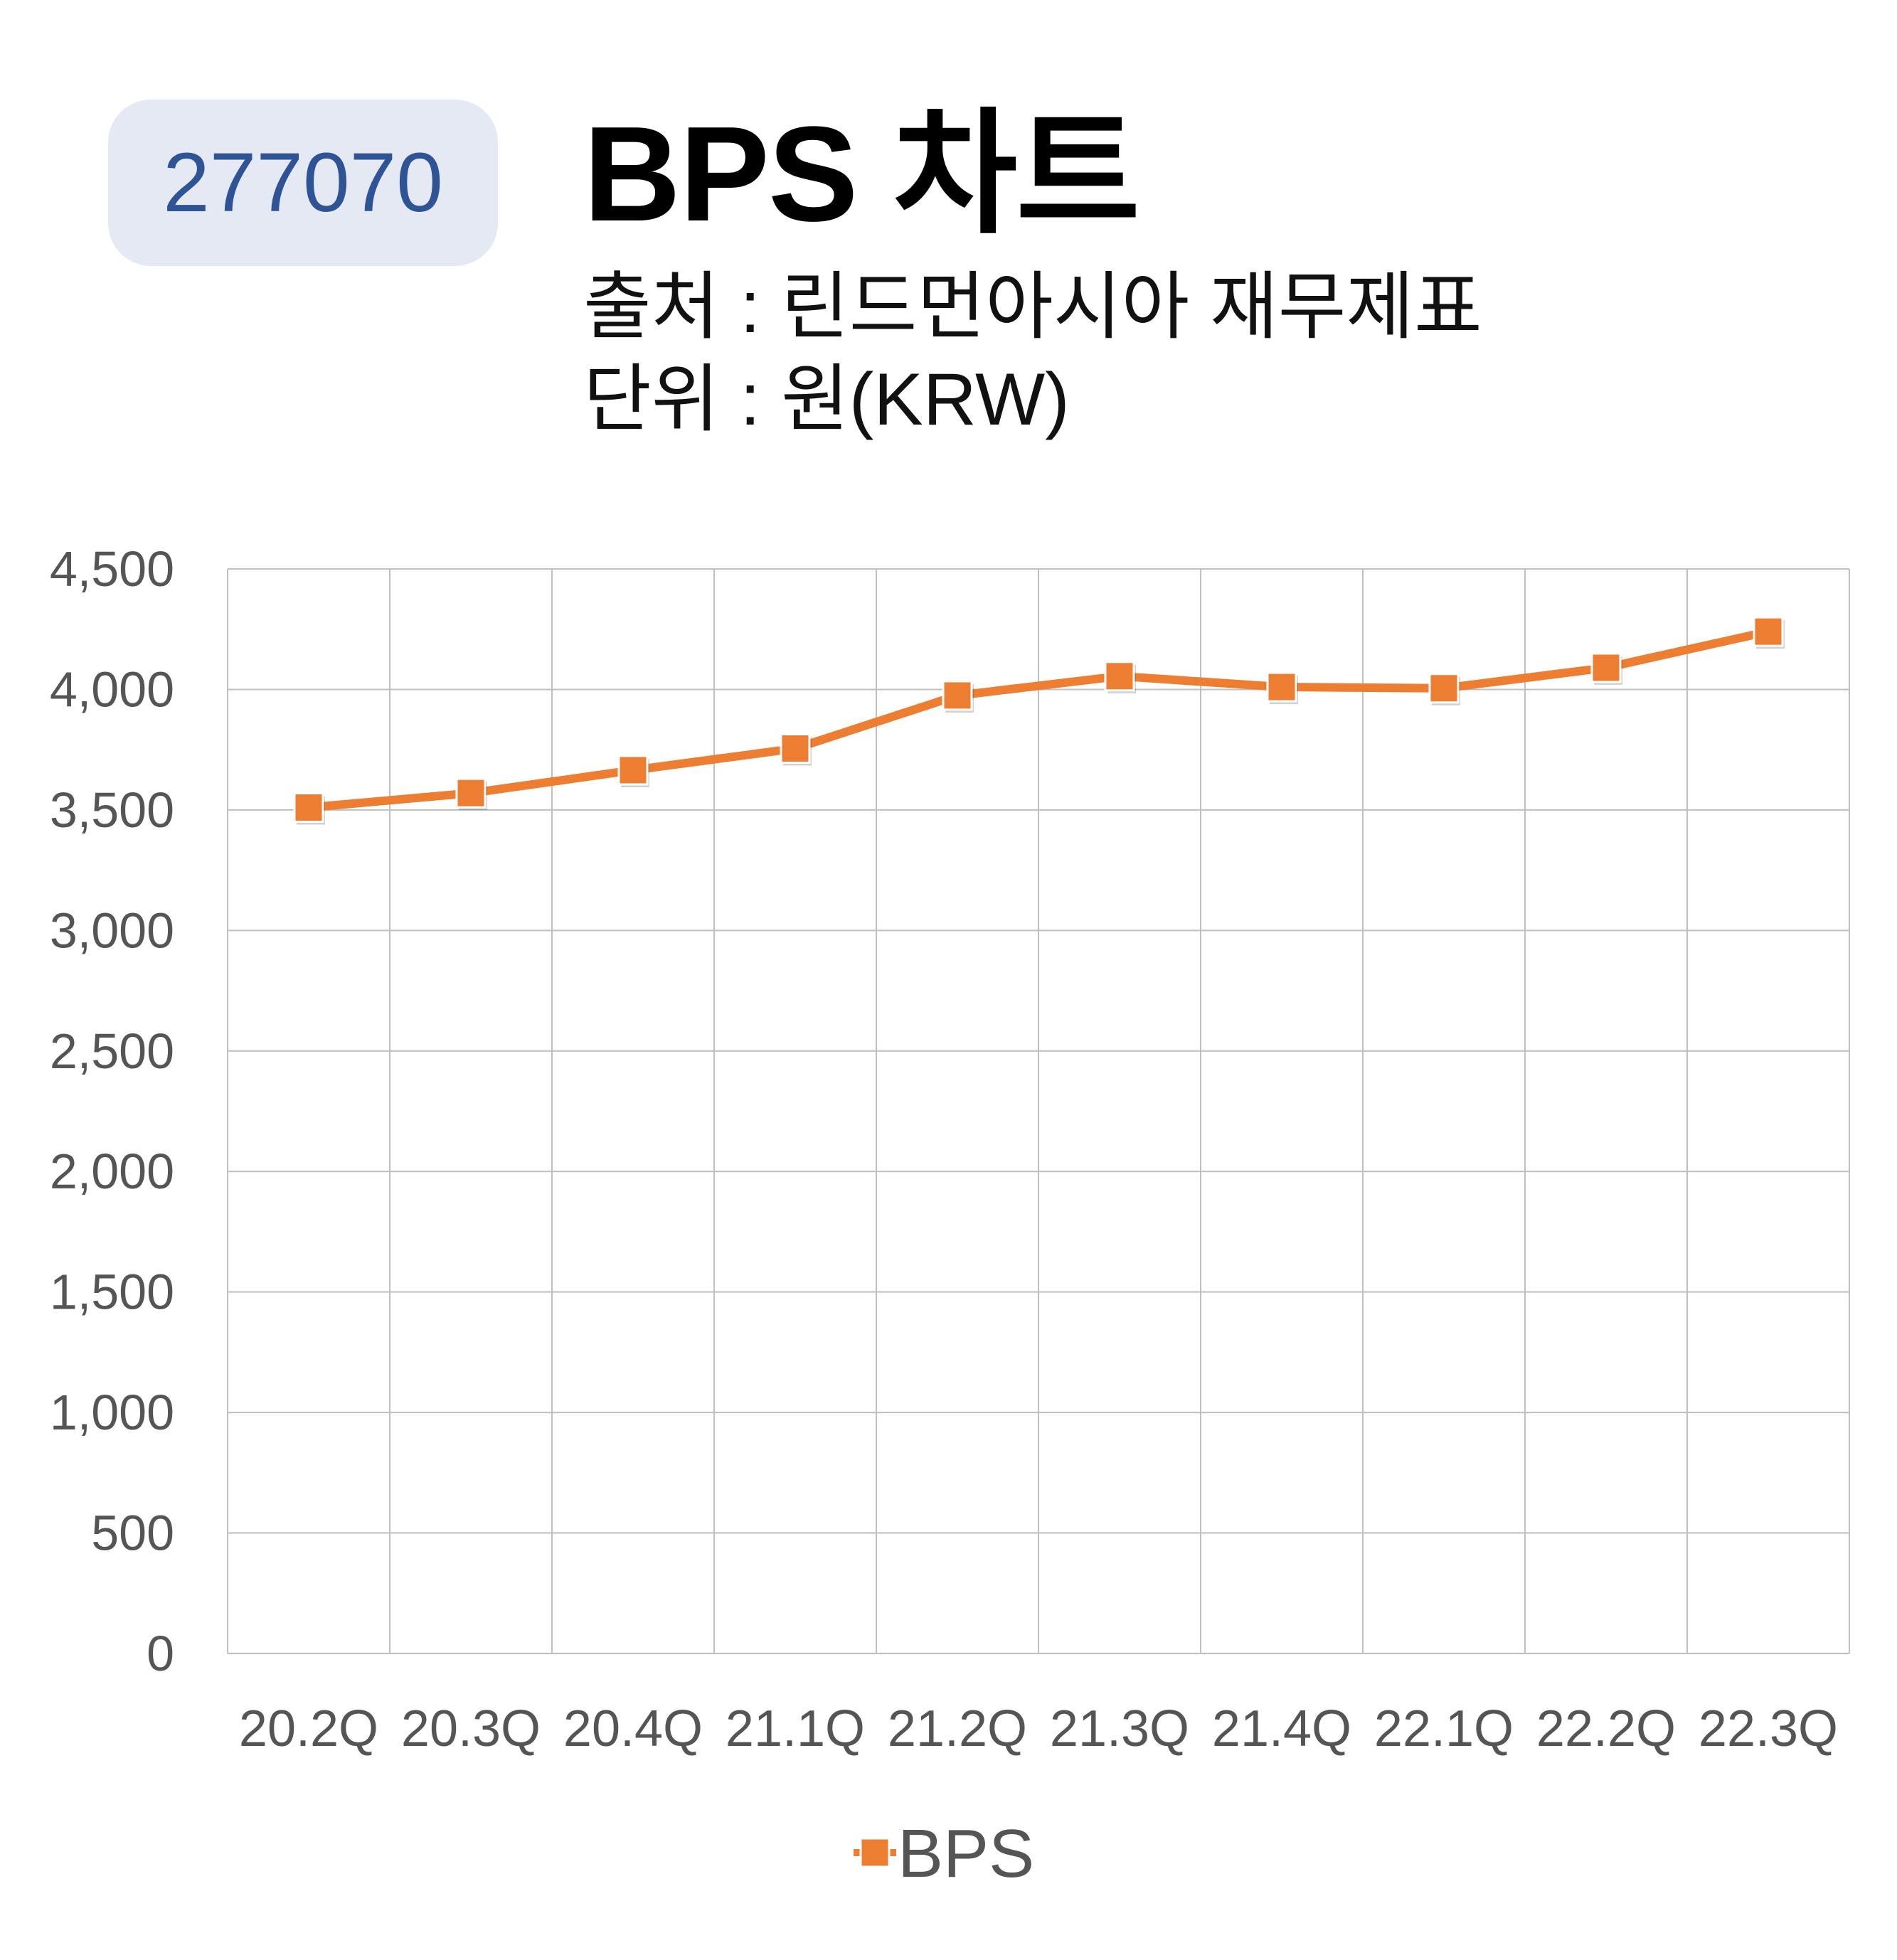 Image resolution: width=1897 pixels, height=1960 pixels. I want to click on x-tick-label: 20.4Q, so click(633, 1728).